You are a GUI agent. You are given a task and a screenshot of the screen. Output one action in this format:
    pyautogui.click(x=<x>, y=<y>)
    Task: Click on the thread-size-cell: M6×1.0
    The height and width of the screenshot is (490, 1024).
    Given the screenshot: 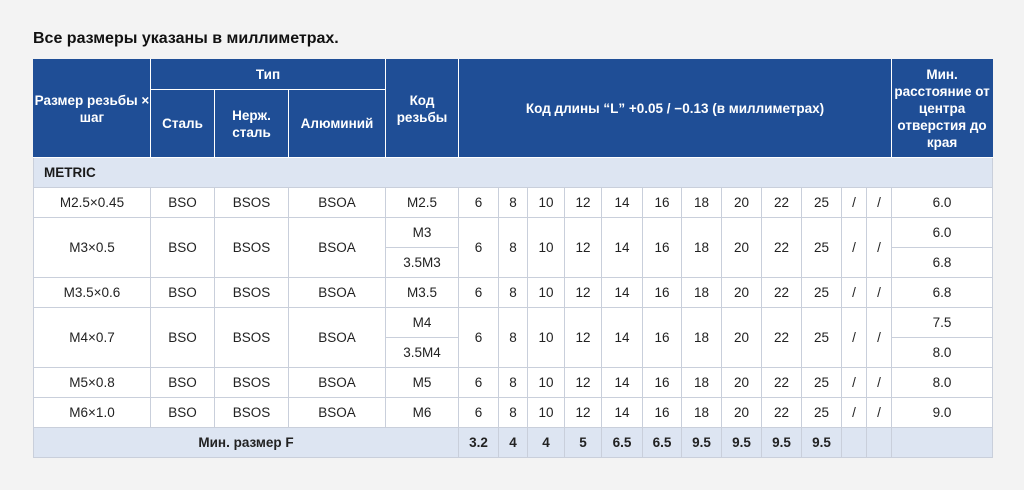 What is the action you would take?
    pyautogui.click(x=92, y=412)
    